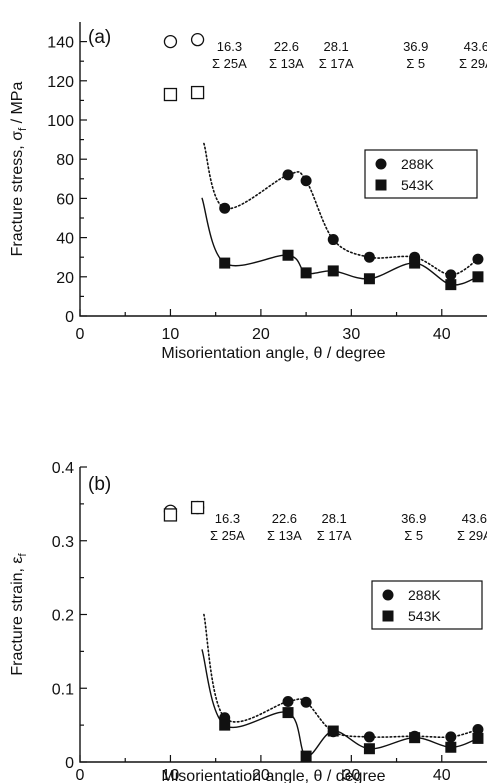 The width and height of the screenshot is (487, 783). Describe the element at coordinates (413, 535) in the screenshot. I see `panel-b-annotation-sigma: Σ 5` at that location.